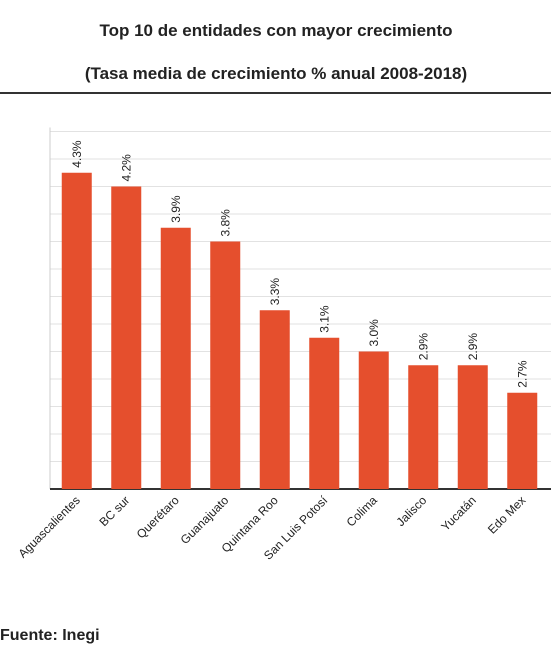  Describe the element at coordinates (225, 223) in the screenshot. I see `data-label: 3.8%` at that location.